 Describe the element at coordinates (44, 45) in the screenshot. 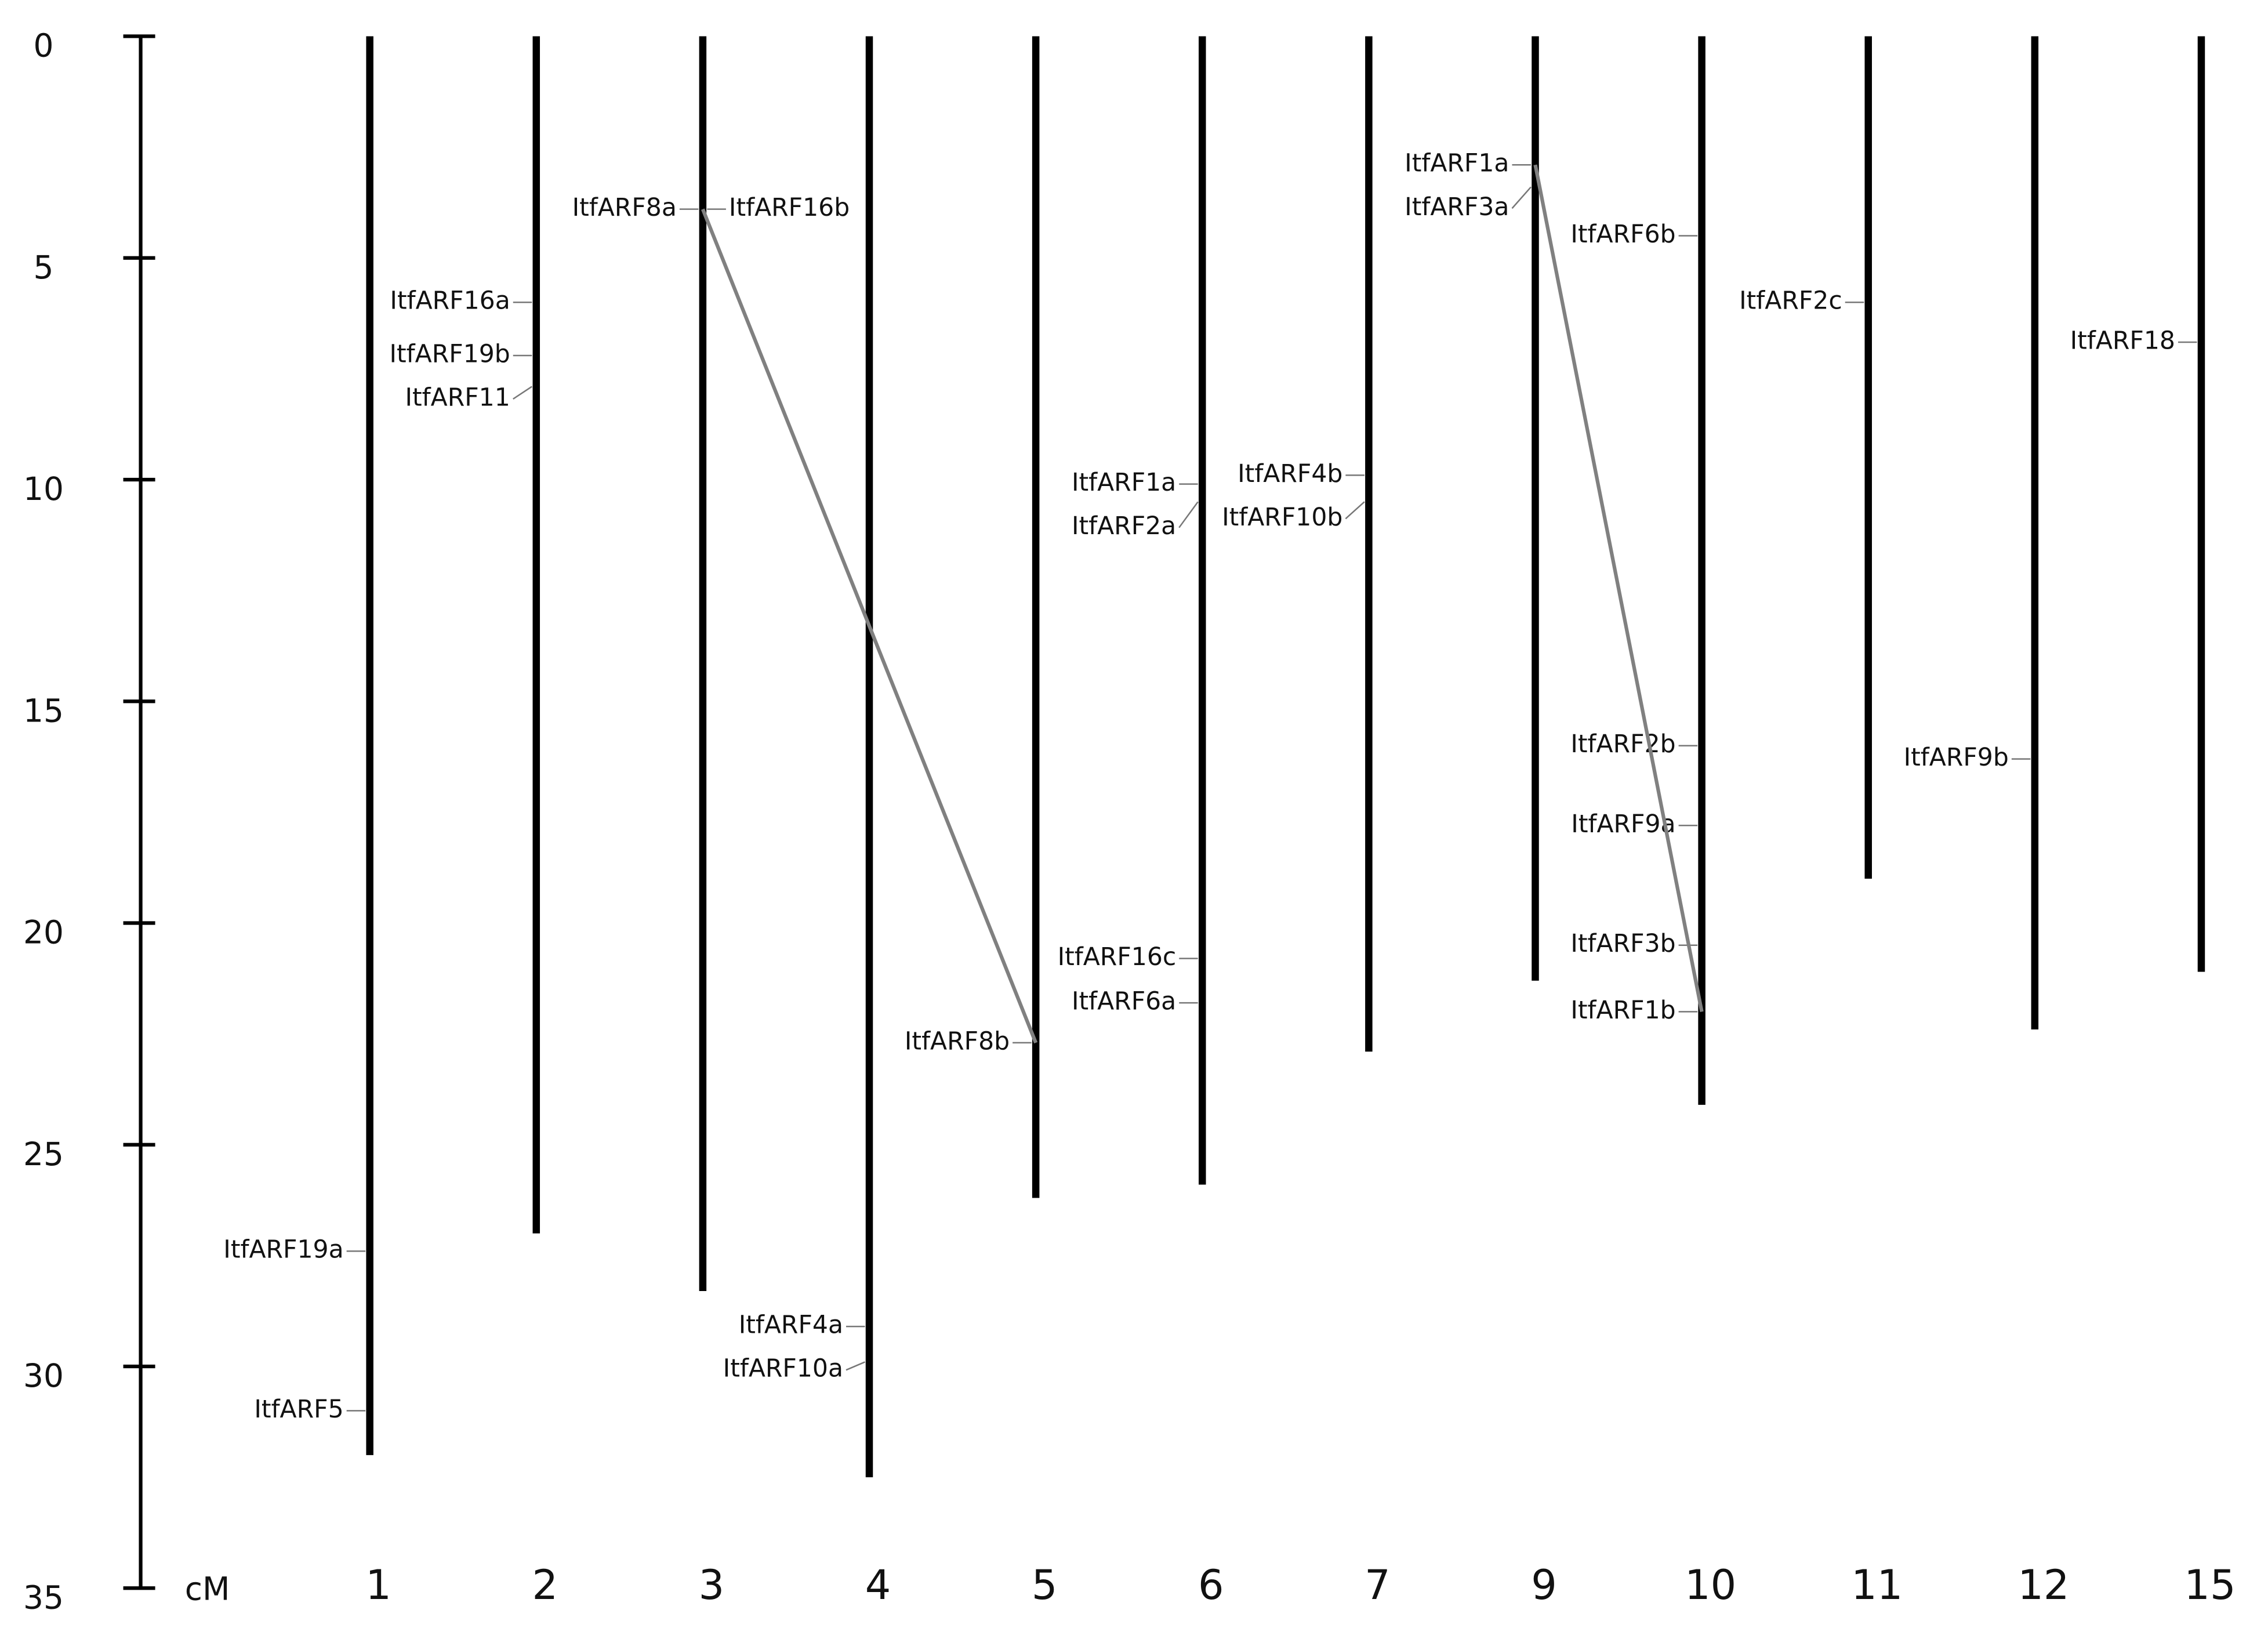

I see `y-tick-label: 0` at that location.